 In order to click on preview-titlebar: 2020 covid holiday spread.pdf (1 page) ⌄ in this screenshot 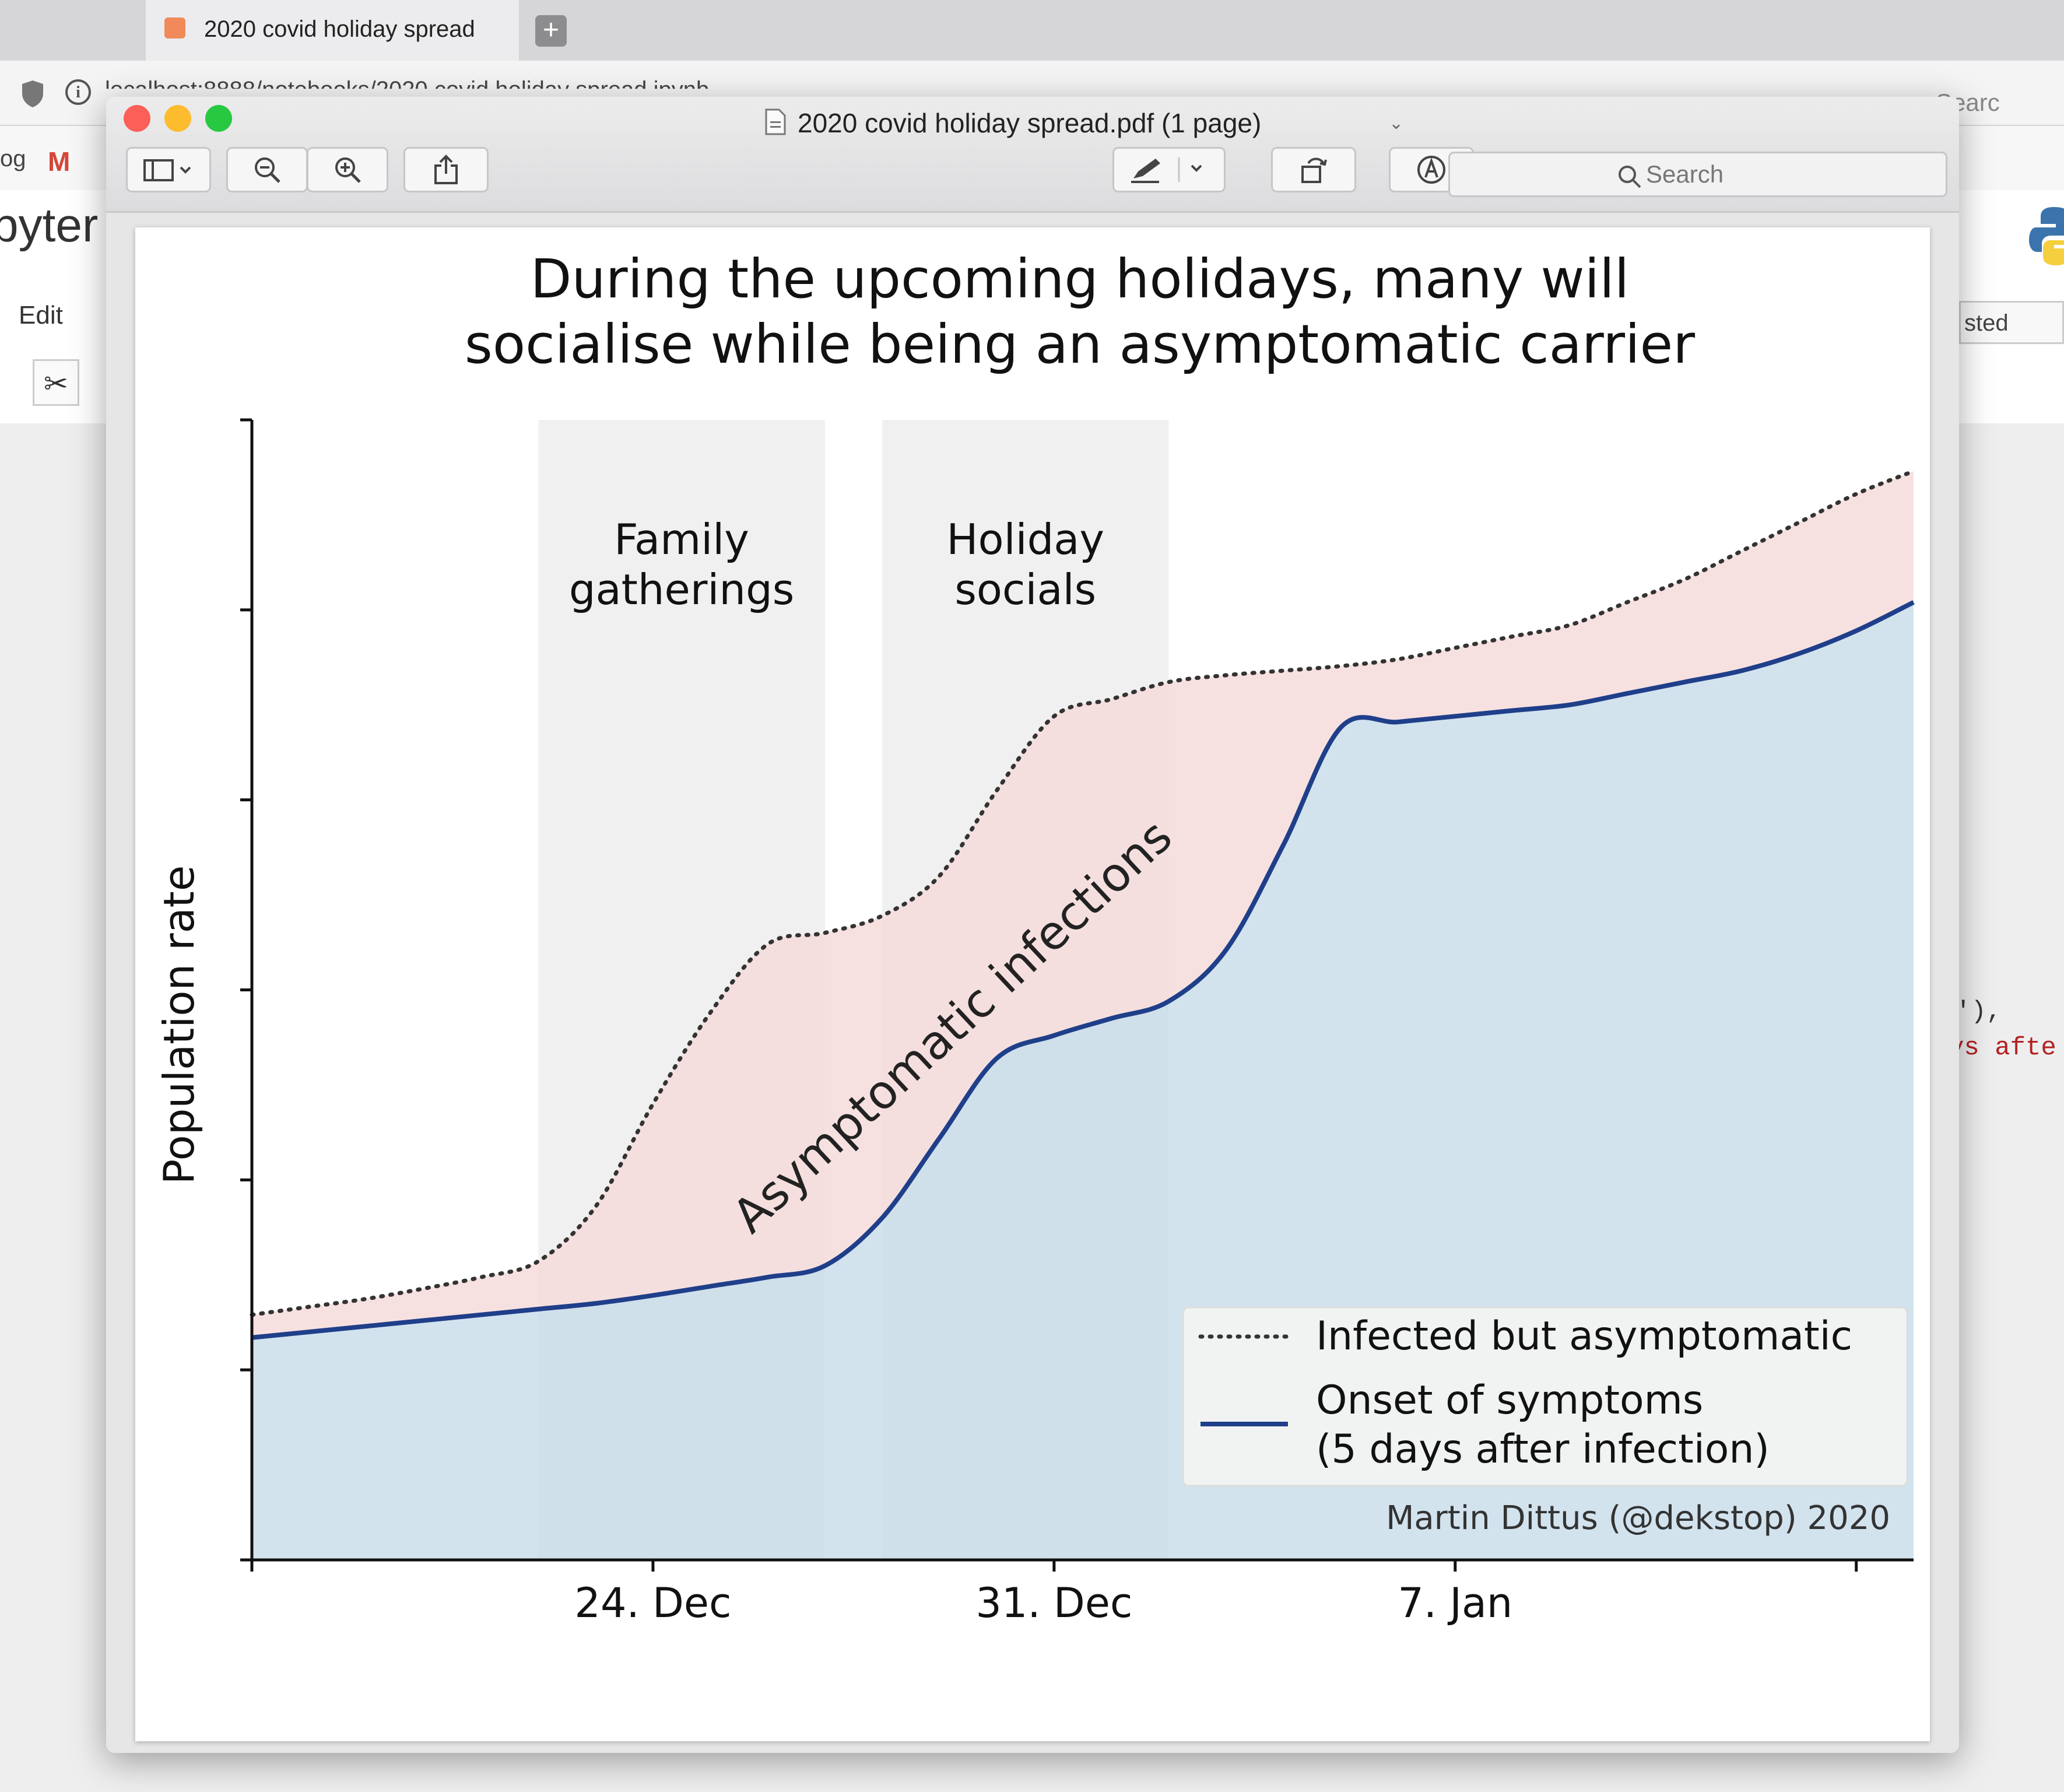, I will do `click(1032, 155)`.